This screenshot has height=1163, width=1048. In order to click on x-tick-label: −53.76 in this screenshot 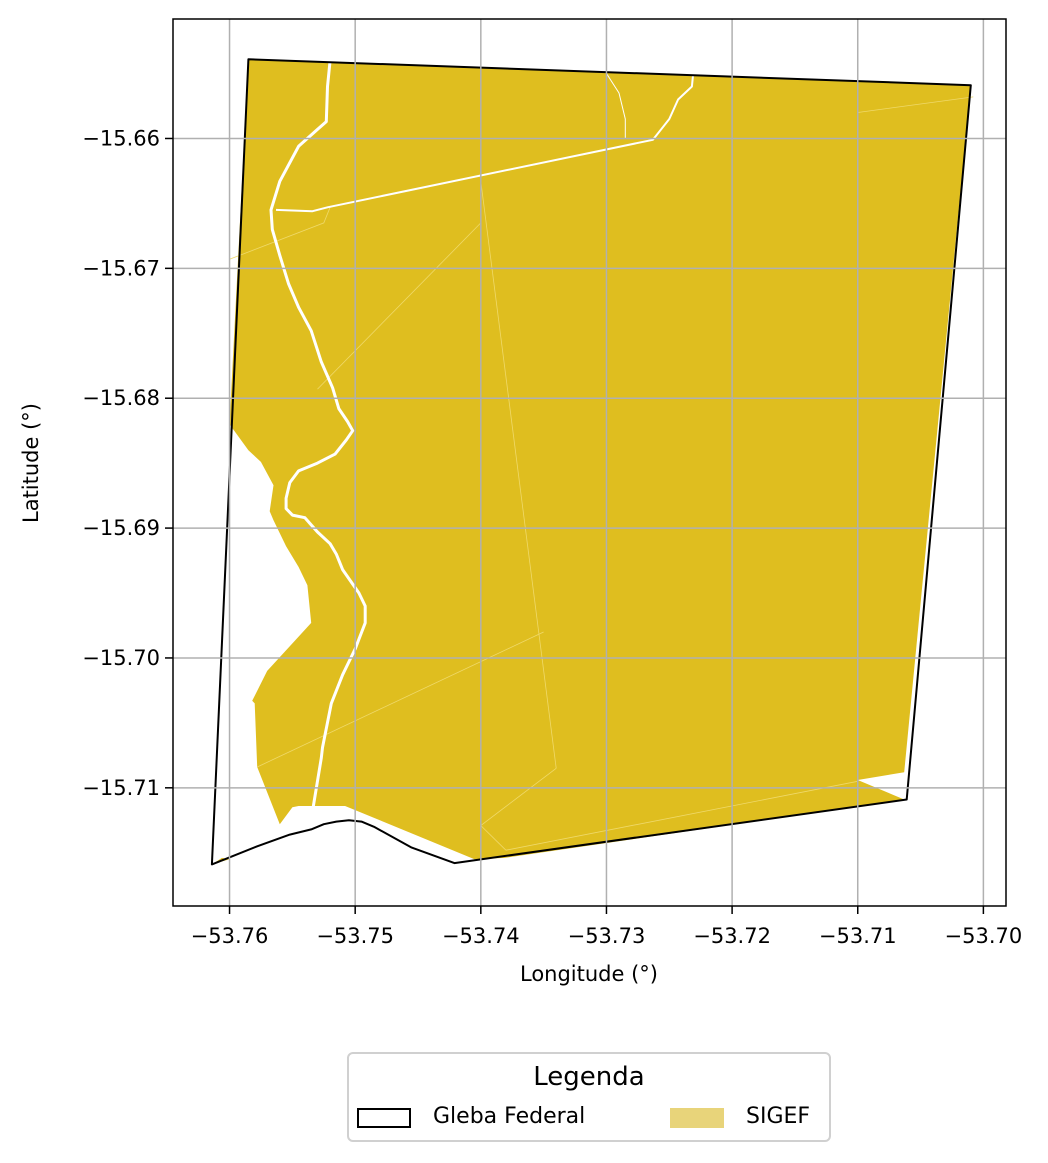, I will do `click(230, 936)`.